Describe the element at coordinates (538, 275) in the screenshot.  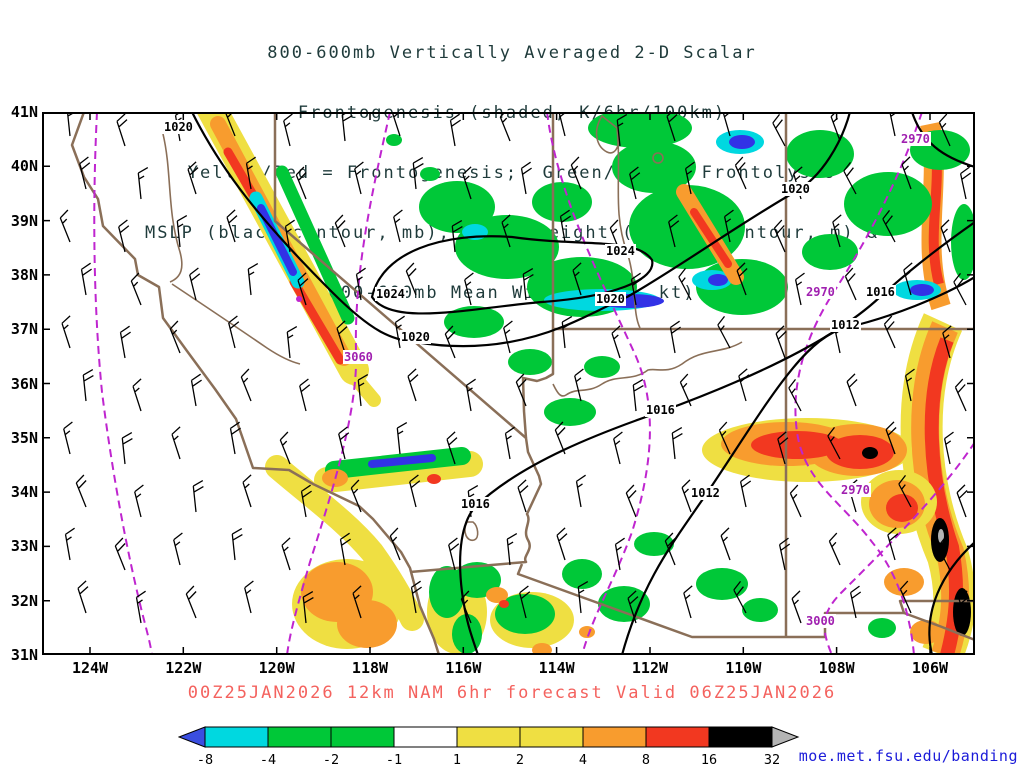
I see `nv-ut-az-border` at that location.